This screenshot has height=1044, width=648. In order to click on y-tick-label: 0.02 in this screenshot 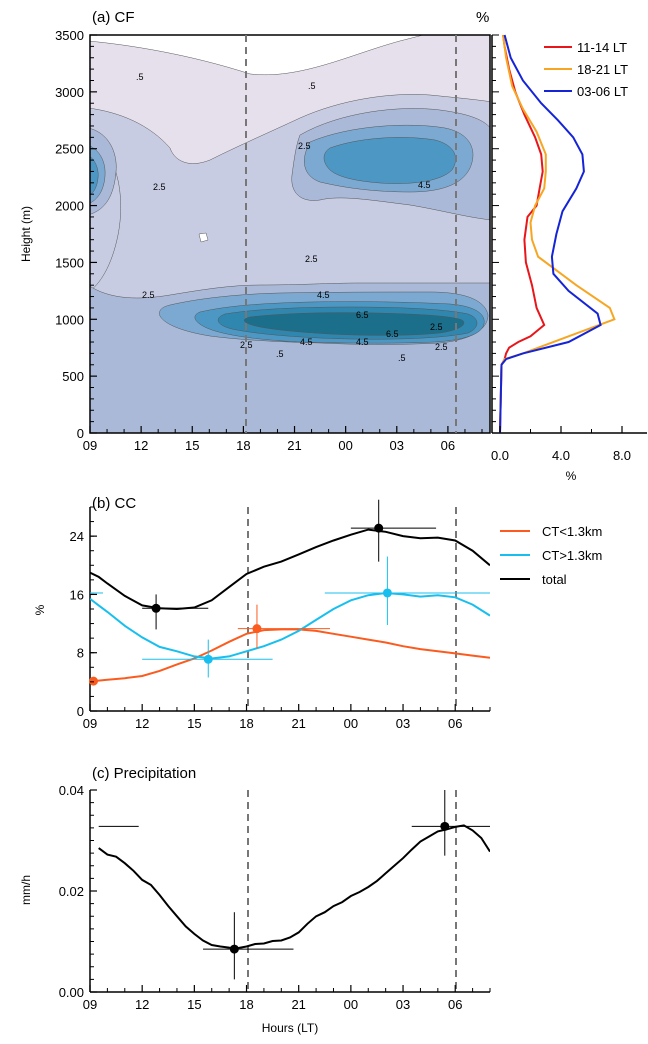, I will do `click(71, 891)`.